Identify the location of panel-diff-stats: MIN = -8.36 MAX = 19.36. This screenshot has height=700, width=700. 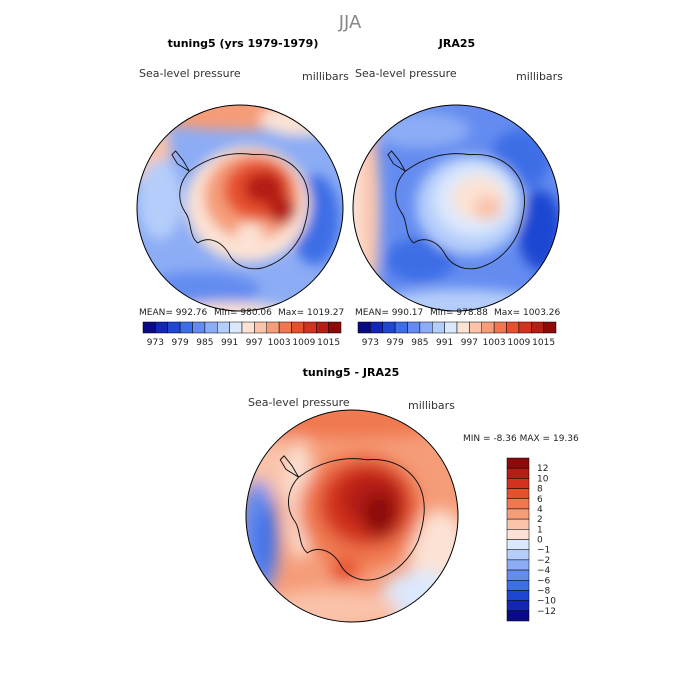
(521, 439).